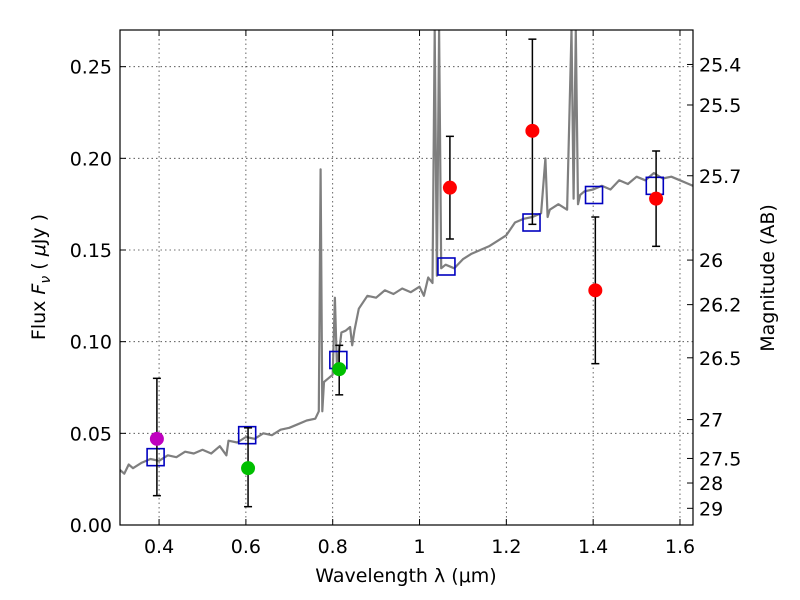 The width and height of the screenshot is (800, 600). I want to click on magnitude-tick-label: 27.5, so click(720, 459).